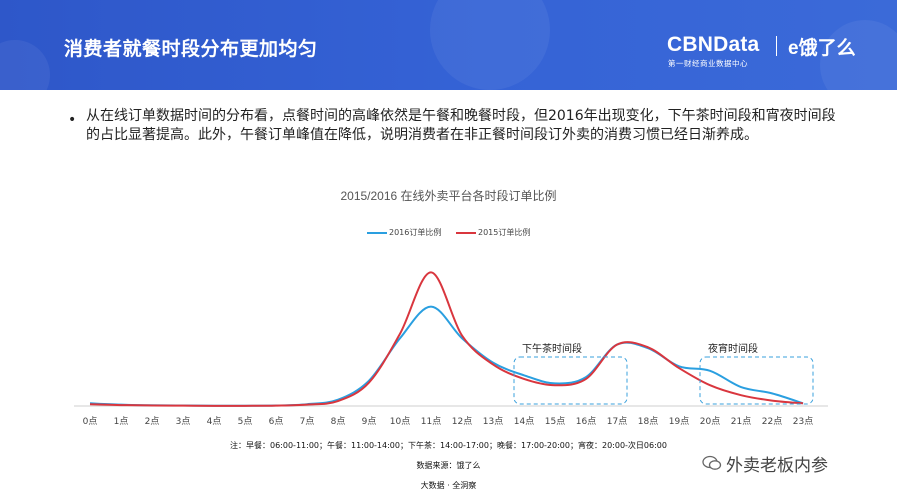 The width and height of the screenshot is (897, 502). What do you see at coordinates (733, 348) in the screenshot?
I see `annotation-label: 夜宵时间段` at bounding box center [733, 348].